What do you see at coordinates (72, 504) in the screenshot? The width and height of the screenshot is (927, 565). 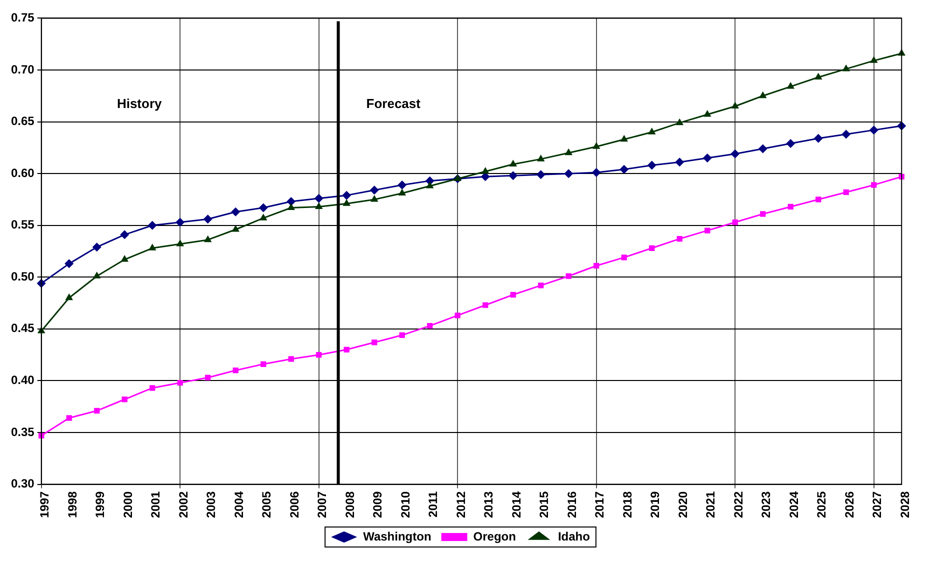 I see `x-tick-label: 1998` at bounding box center [72, 504].